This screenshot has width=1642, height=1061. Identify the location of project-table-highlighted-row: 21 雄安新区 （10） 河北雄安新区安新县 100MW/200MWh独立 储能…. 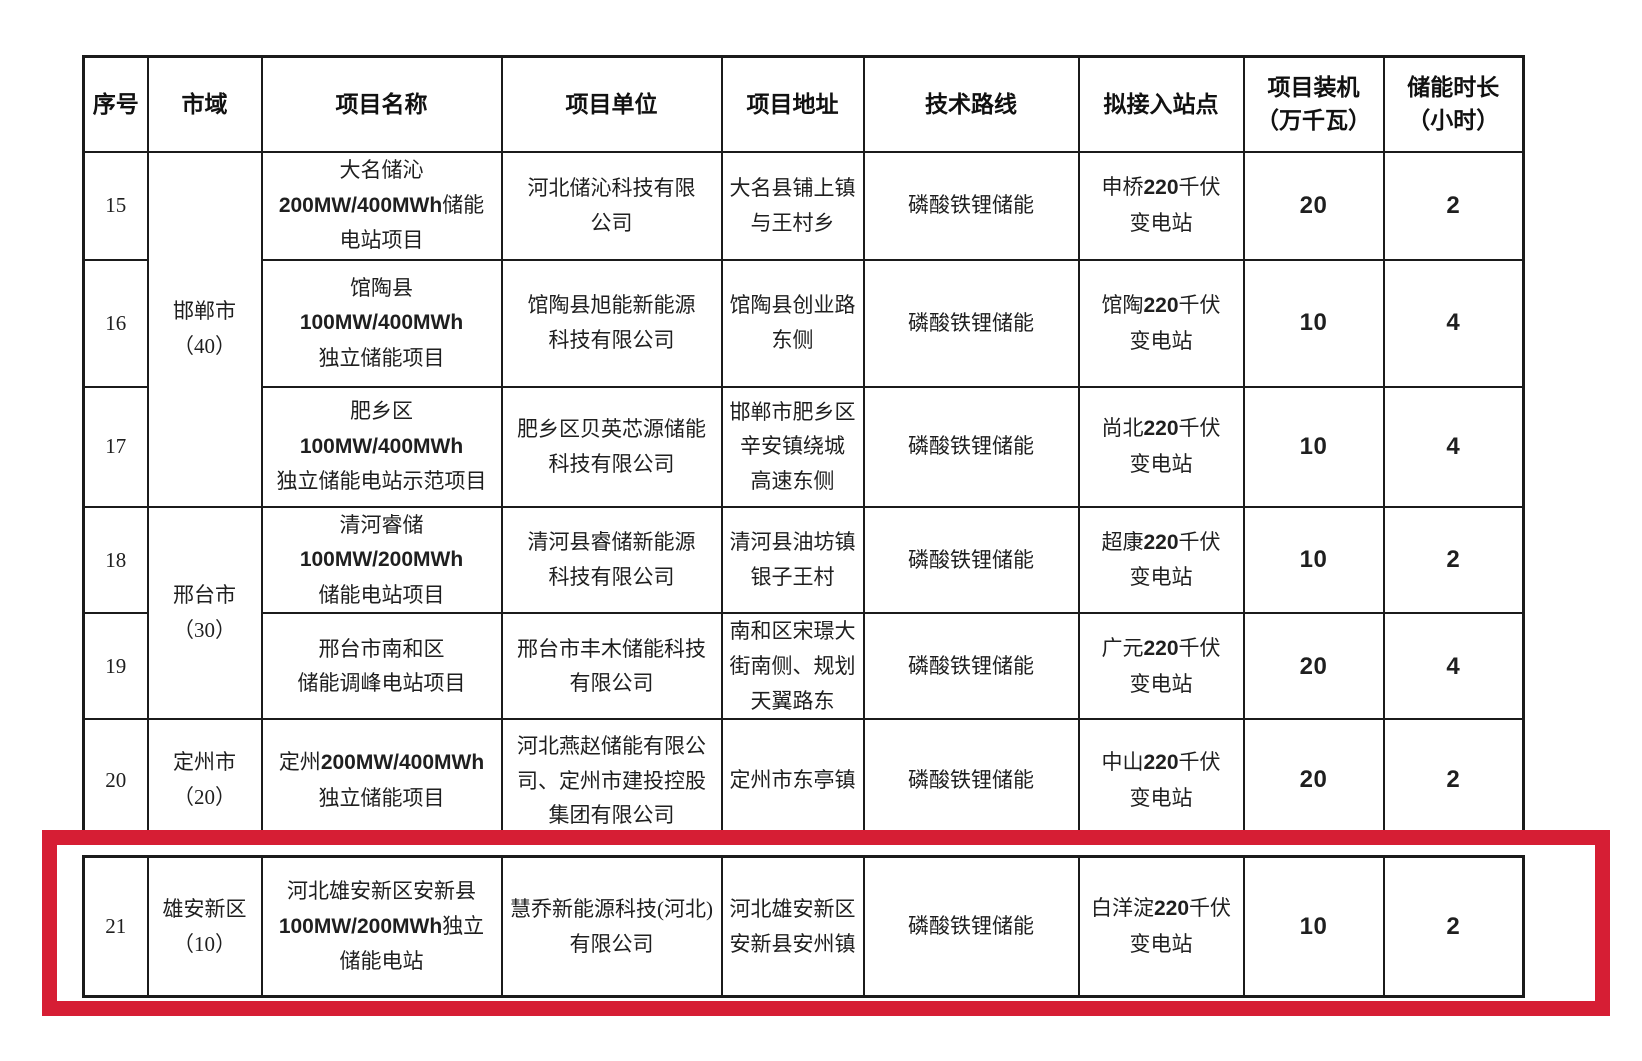
(803, 926).